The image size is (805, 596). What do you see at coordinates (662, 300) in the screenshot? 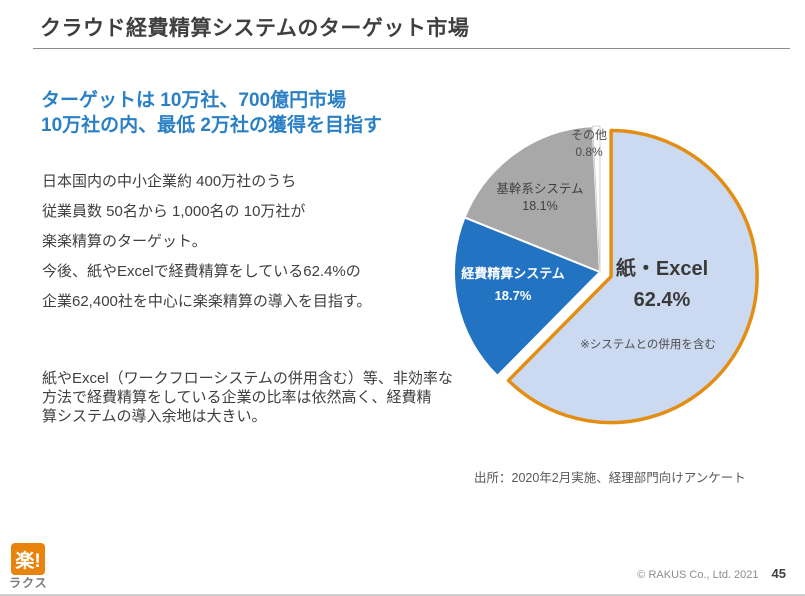
I see `slice-value: 62.4%` at bounding box center [662, 300].